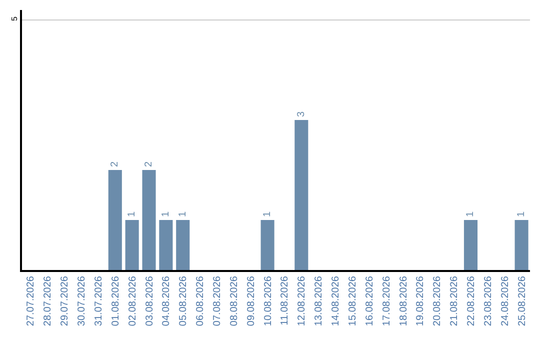  I want to click on x-tick-label: 08.08.2026, so click(234, 301).